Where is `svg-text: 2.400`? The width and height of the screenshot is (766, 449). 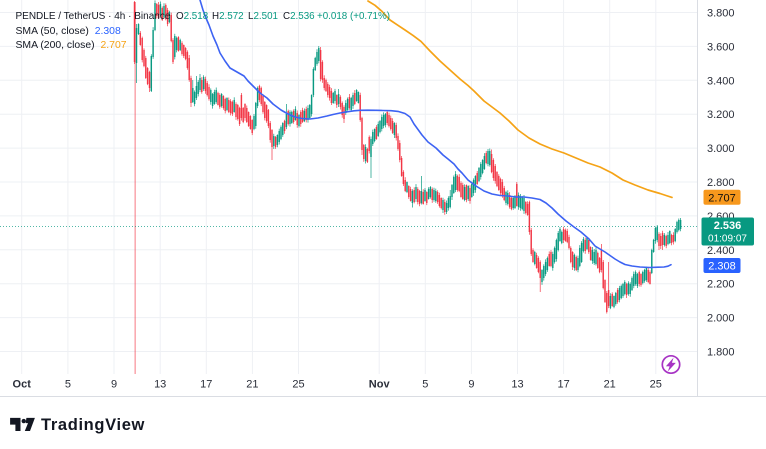
svg-text: 2.400 is located at coordinates (721, 251).